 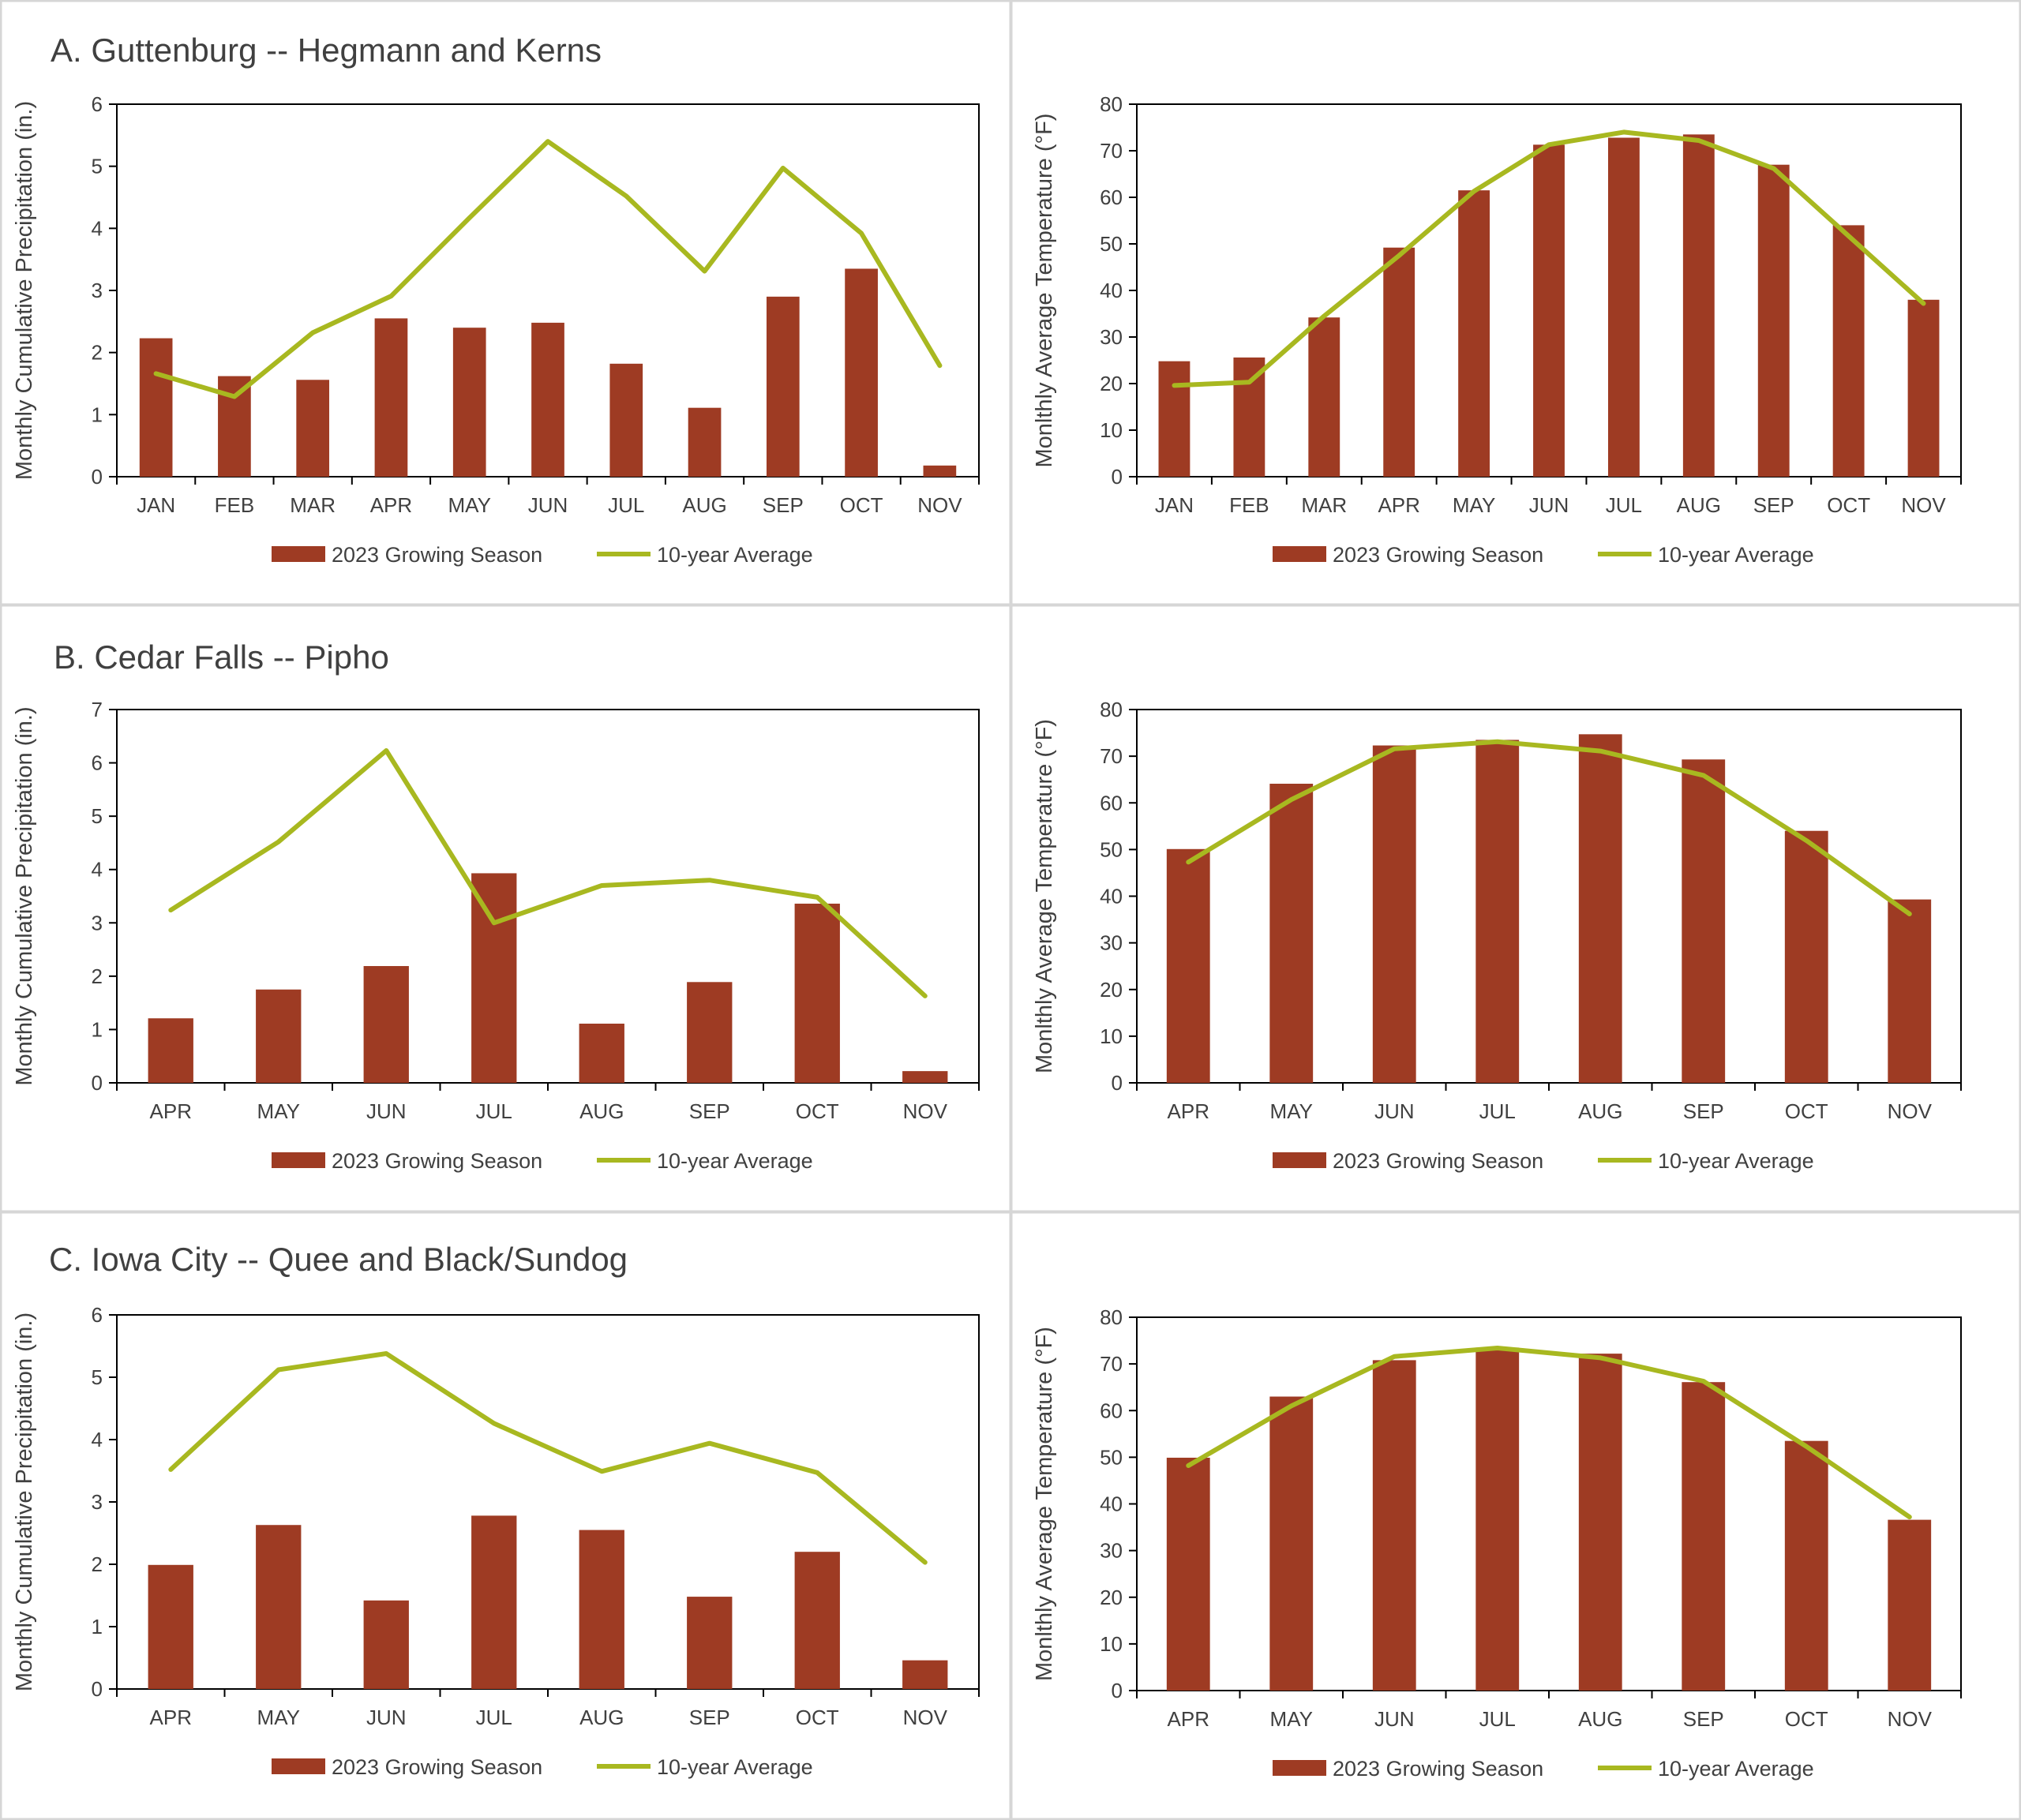 What do you see at coordinates (1923, 388) in the screenshot?
I see `bar-nov` at bounding box center [1923, 388].